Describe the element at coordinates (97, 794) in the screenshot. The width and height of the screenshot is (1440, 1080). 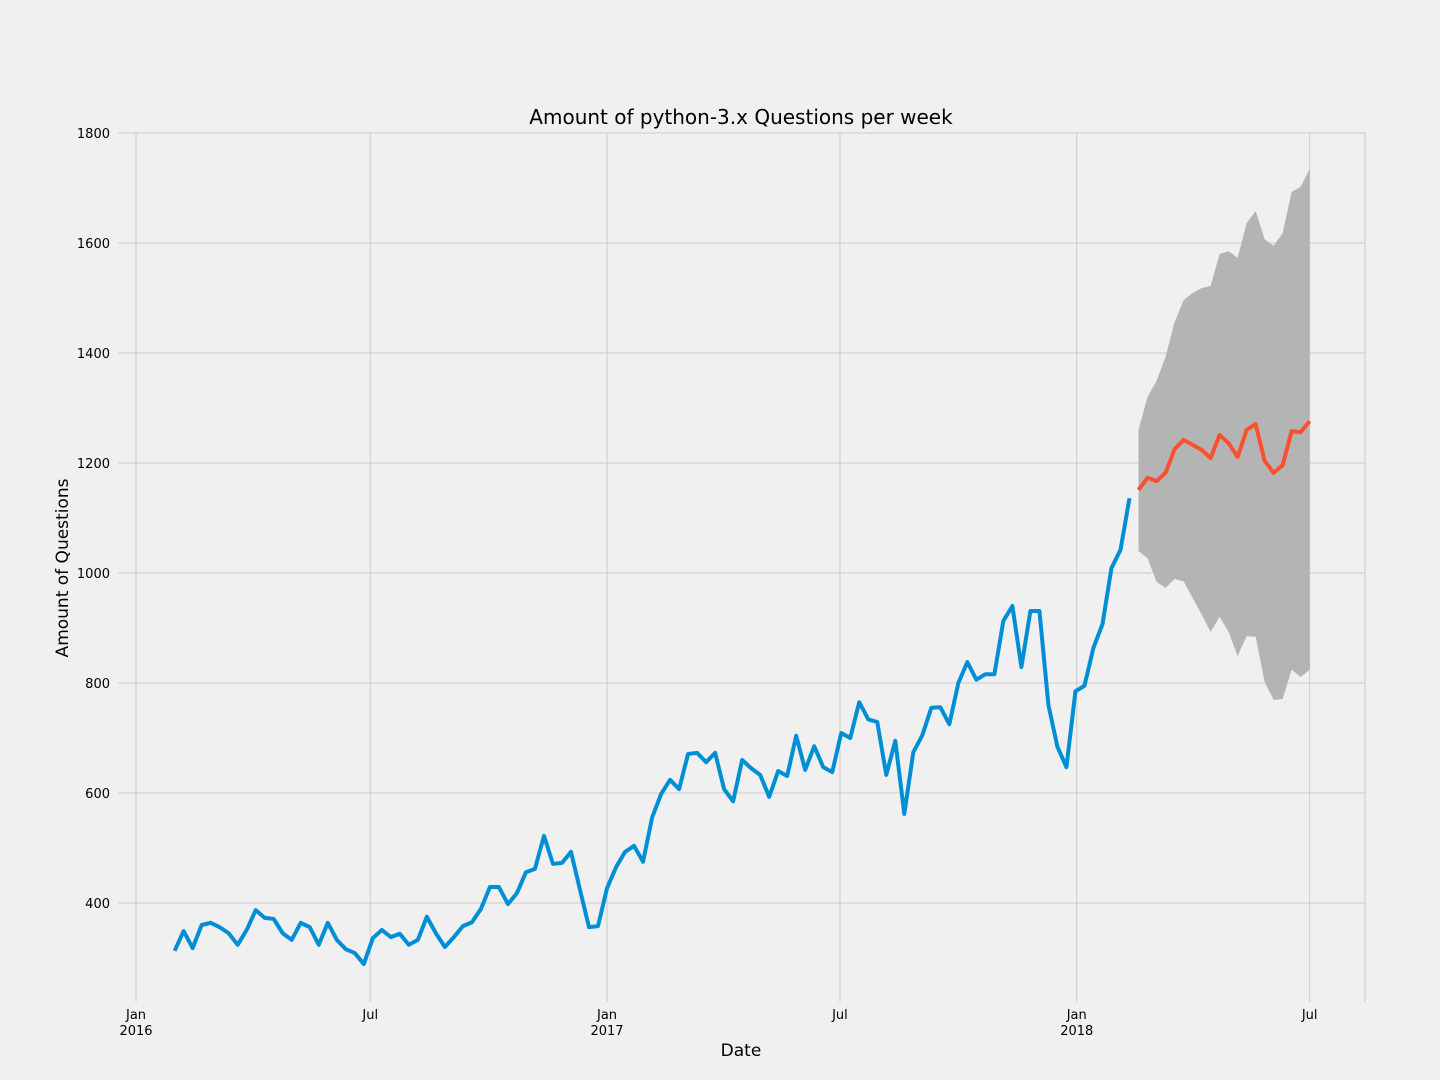
I see `y-tick-label: 600` at that location.